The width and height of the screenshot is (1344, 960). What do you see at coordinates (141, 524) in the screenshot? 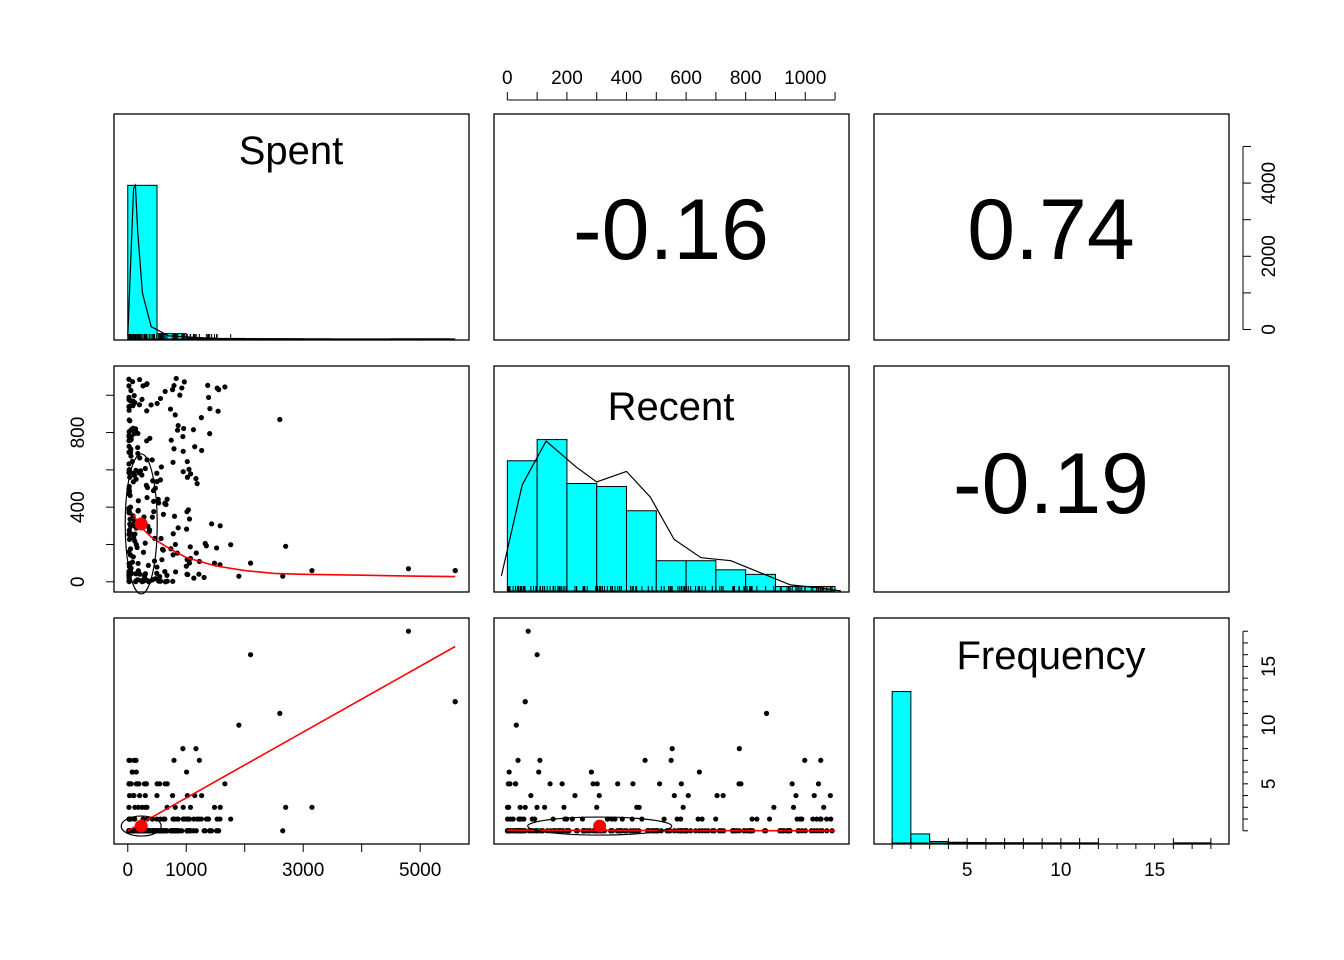
I see `correlation-ellipse-recent-vs-spent` at bounding box center [141, 524].